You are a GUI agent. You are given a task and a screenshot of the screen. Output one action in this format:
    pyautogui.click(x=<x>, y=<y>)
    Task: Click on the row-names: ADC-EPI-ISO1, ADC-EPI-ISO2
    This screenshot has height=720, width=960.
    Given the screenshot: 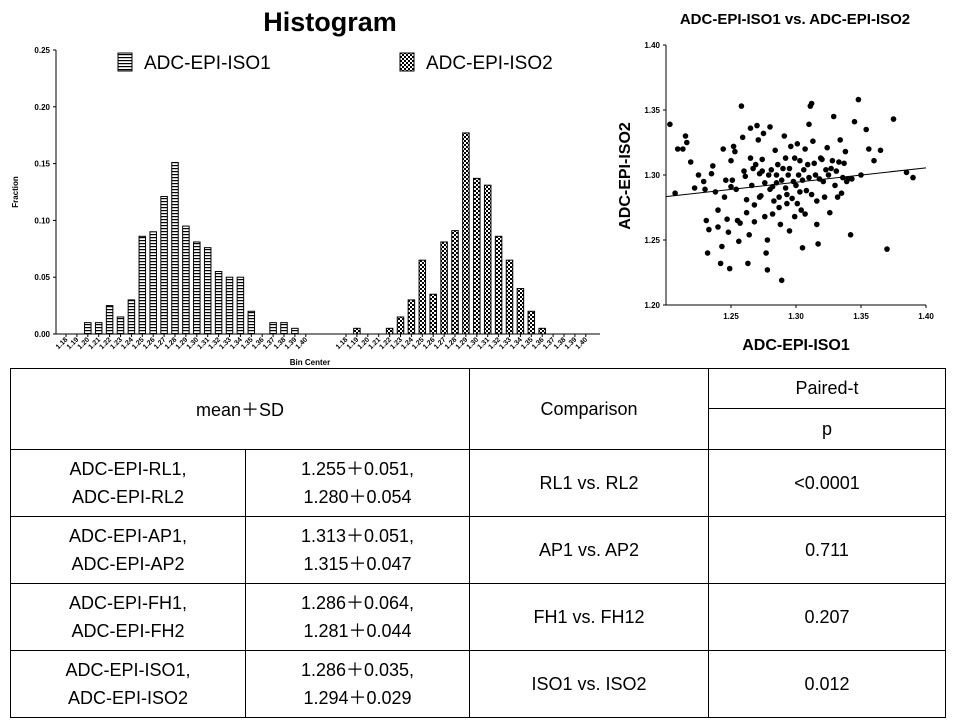 What is the action you would take?
    pyautogui.click(x=128, y=684)
    